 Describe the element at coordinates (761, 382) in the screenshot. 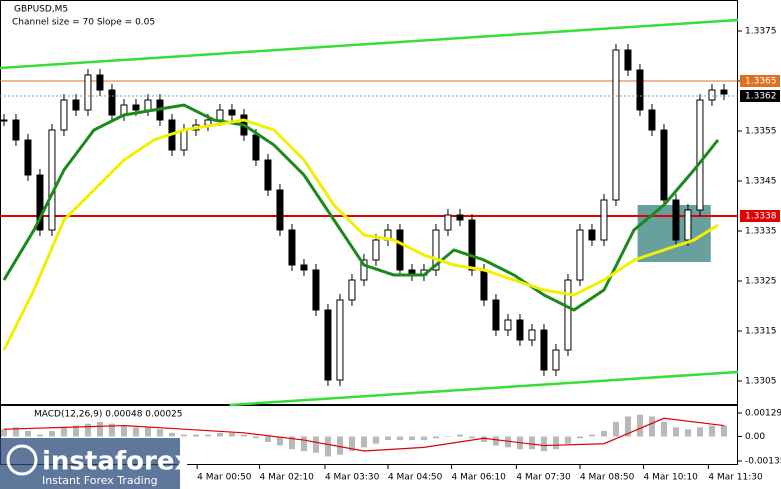

I see `y-tick-label: 1.3305` at that location.